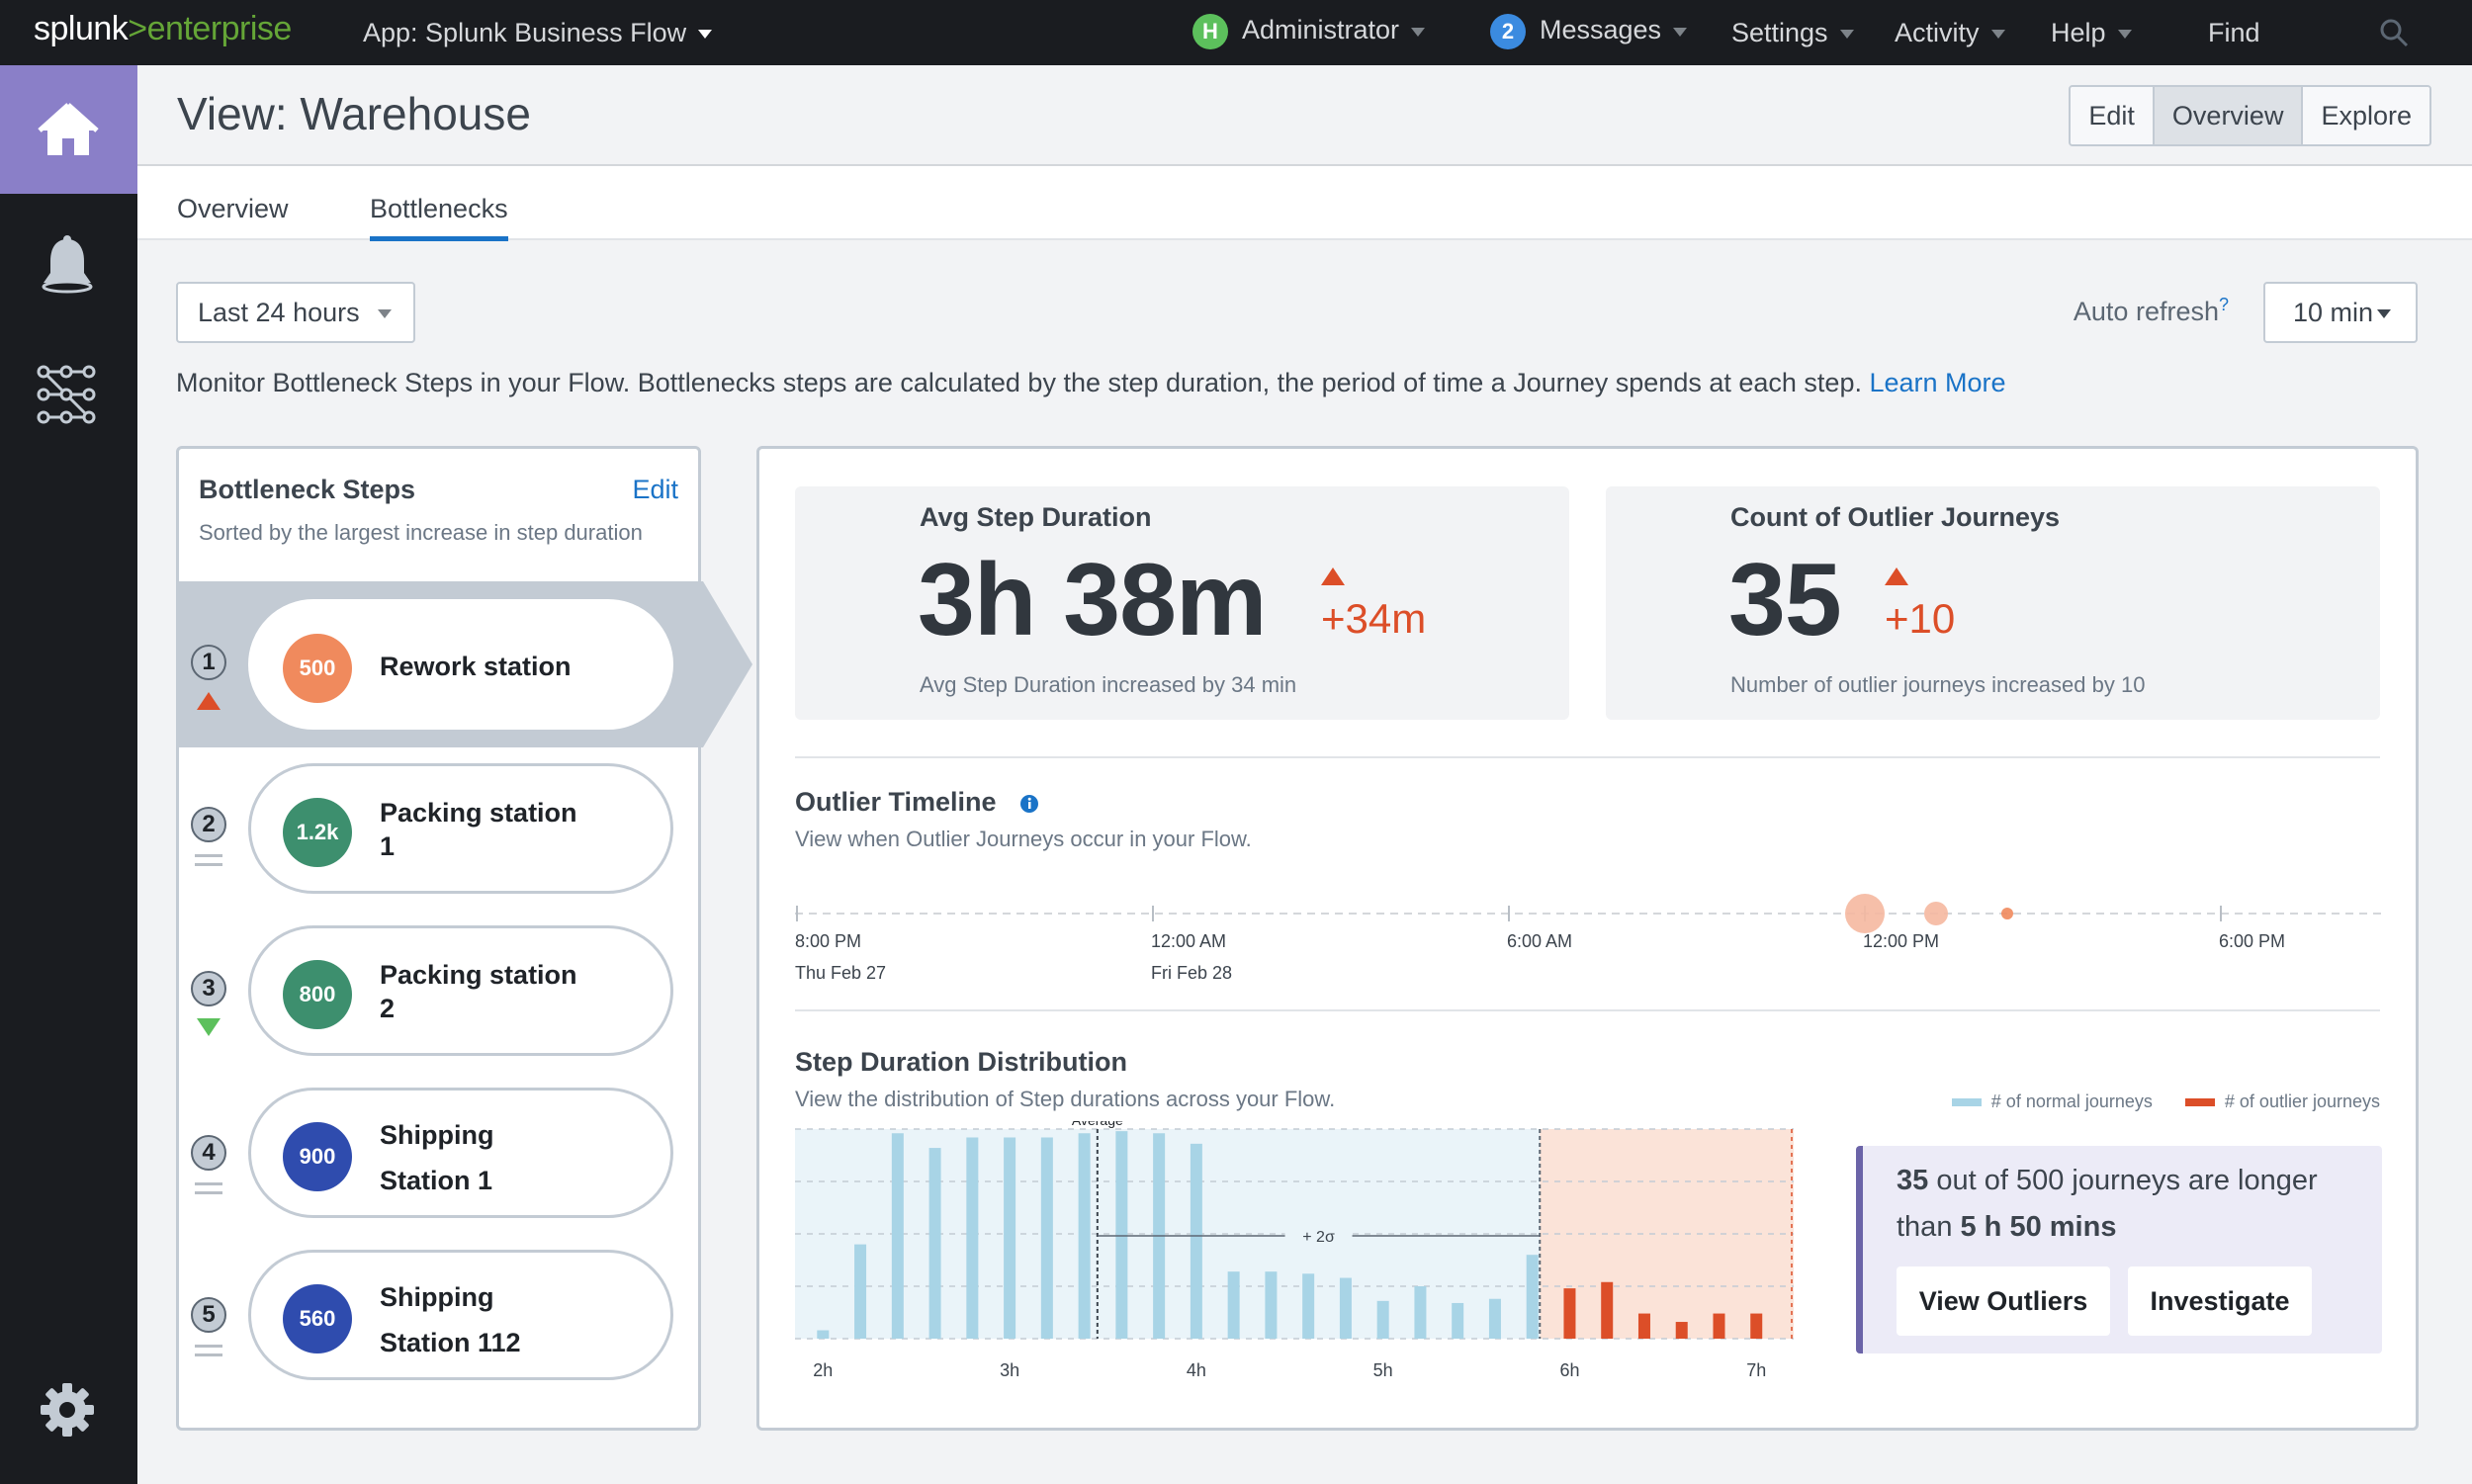 This screenshot has height=1484, width=2472. I want to click on step-rank: 2, so click(208, 824).